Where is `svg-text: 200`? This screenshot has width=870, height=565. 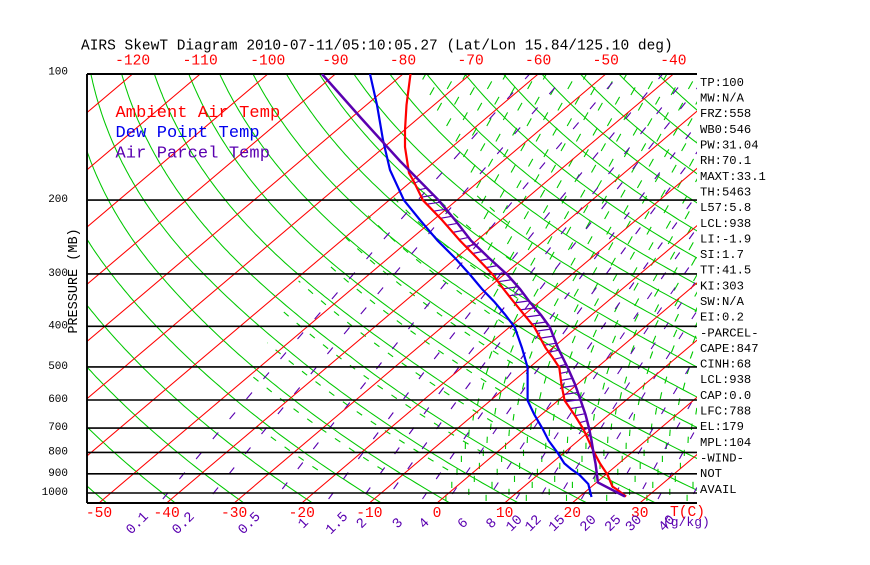
svg-text: 200 is located at coordinates (58, 200).